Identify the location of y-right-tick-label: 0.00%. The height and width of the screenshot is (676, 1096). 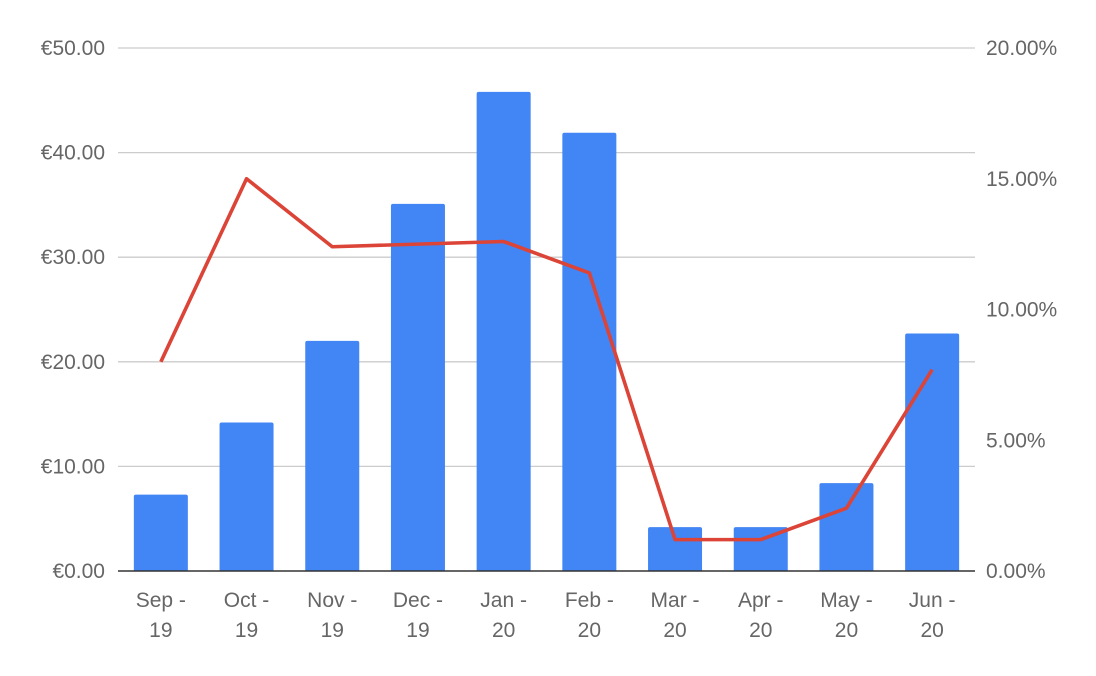
(1016, 571).